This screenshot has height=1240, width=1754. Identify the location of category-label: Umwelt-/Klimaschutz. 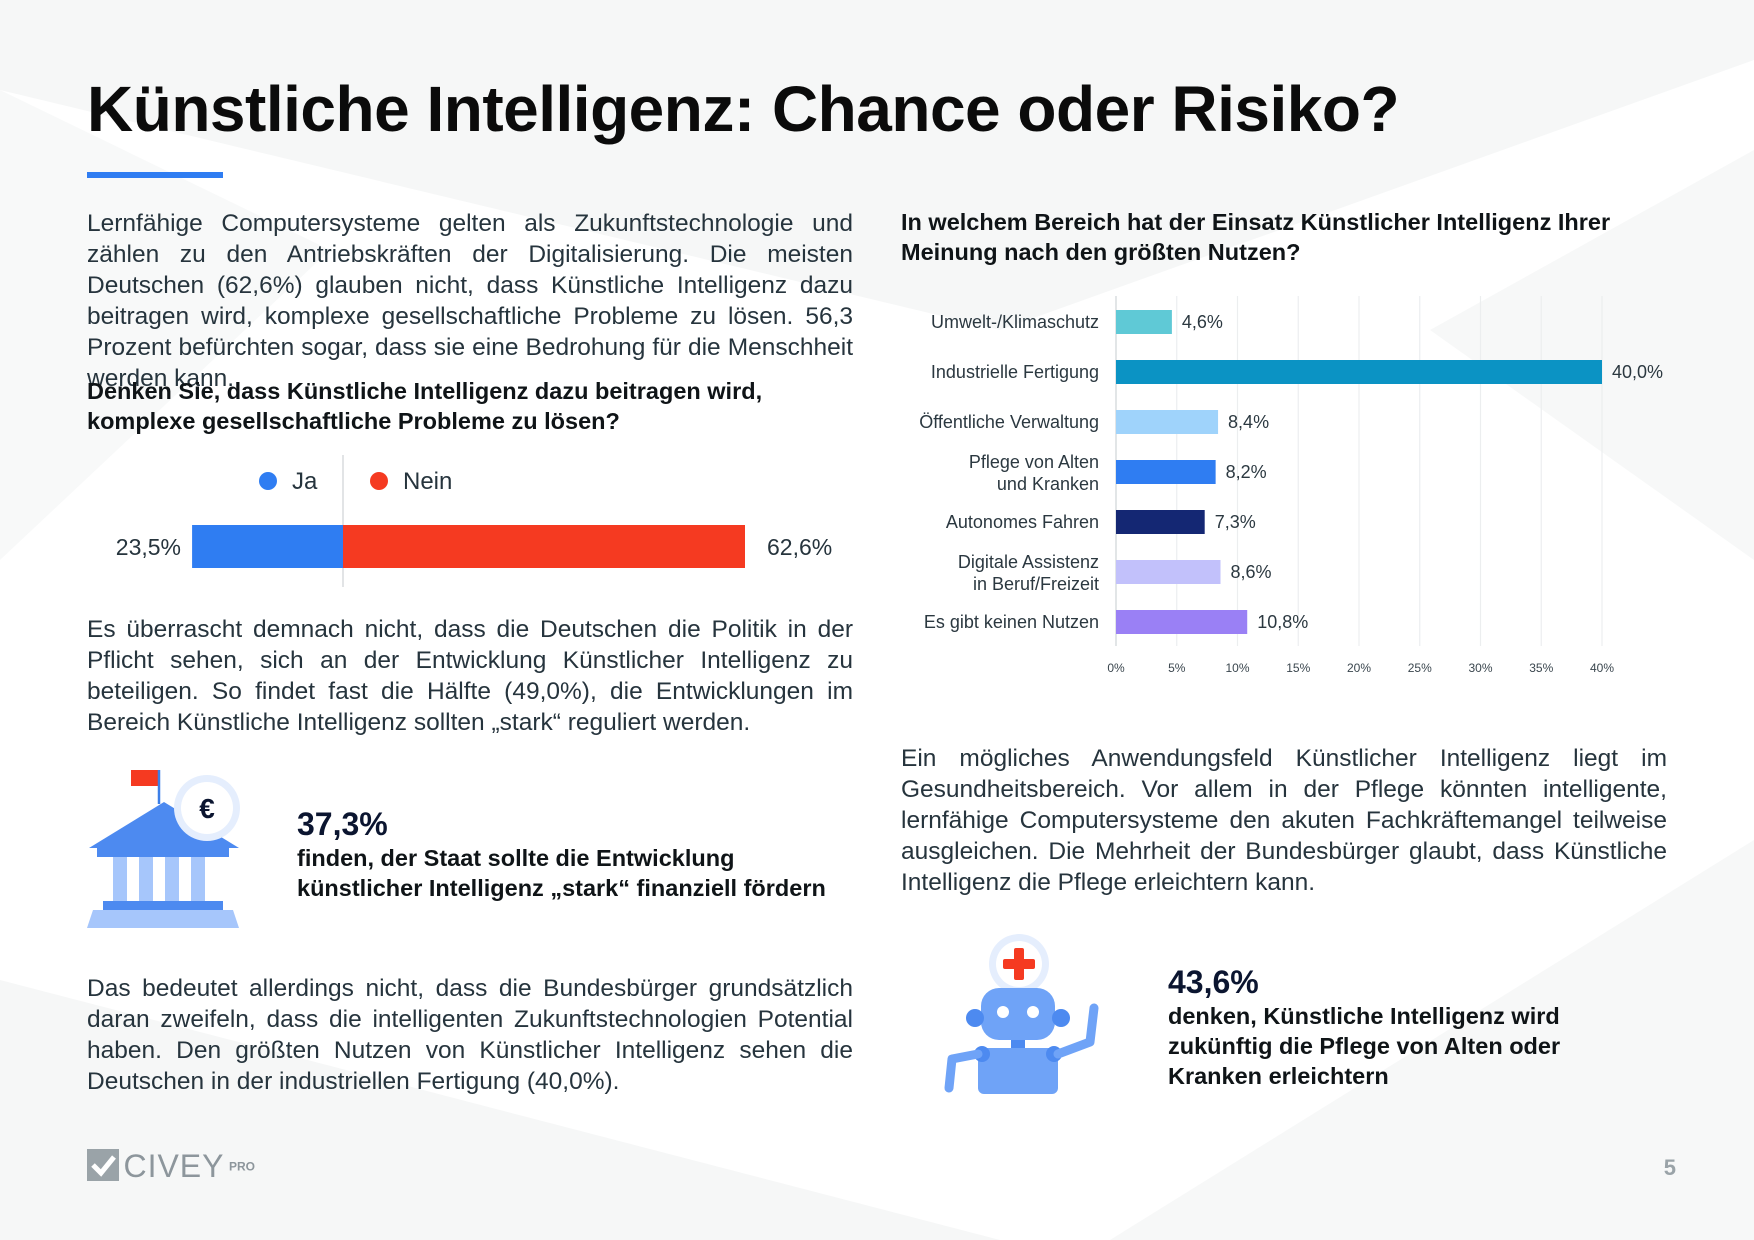
(1015, 322).